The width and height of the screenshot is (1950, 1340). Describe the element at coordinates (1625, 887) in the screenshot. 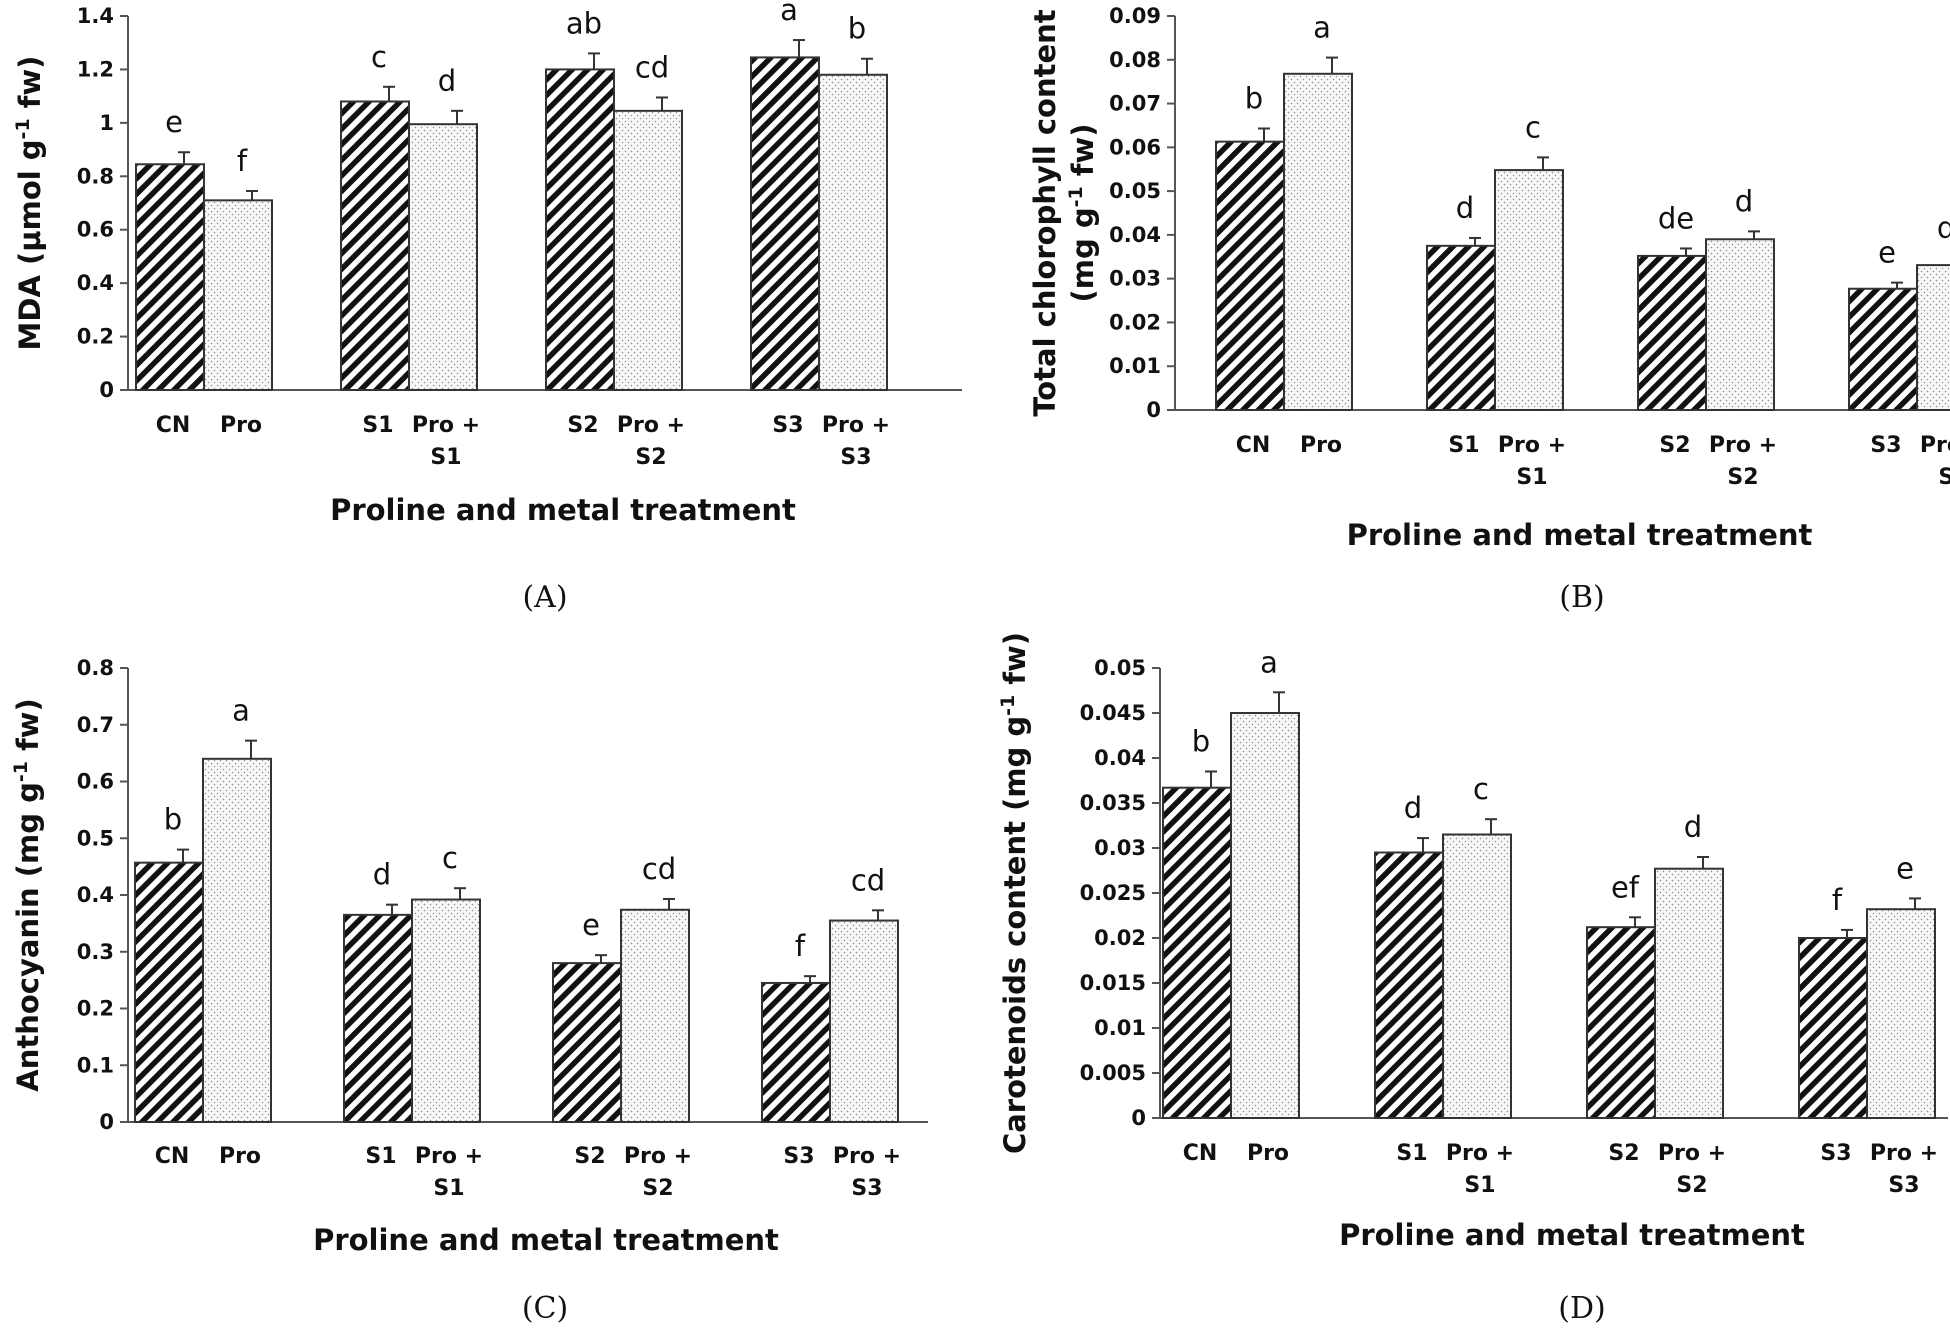

I see `significance-label: ef` at that location.